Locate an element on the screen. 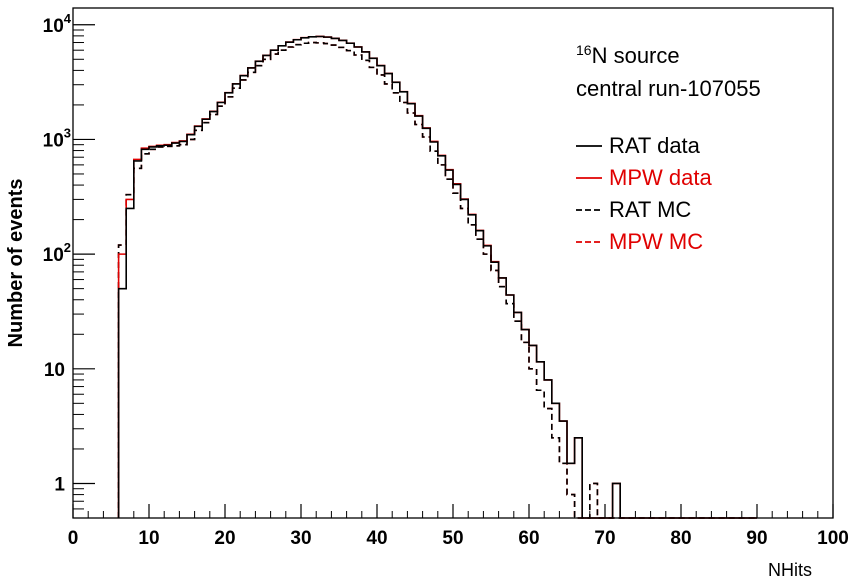 This screenshot has height=586, width=859. y-axis-title: Number of events is located at coordinates (16, 263).